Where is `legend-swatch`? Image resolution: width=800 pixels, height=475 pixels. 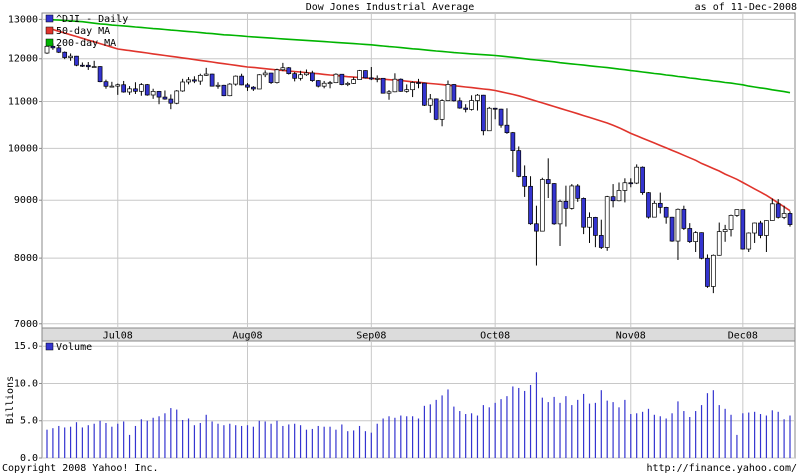
legend-swatch is located at coordinates (49, 346).